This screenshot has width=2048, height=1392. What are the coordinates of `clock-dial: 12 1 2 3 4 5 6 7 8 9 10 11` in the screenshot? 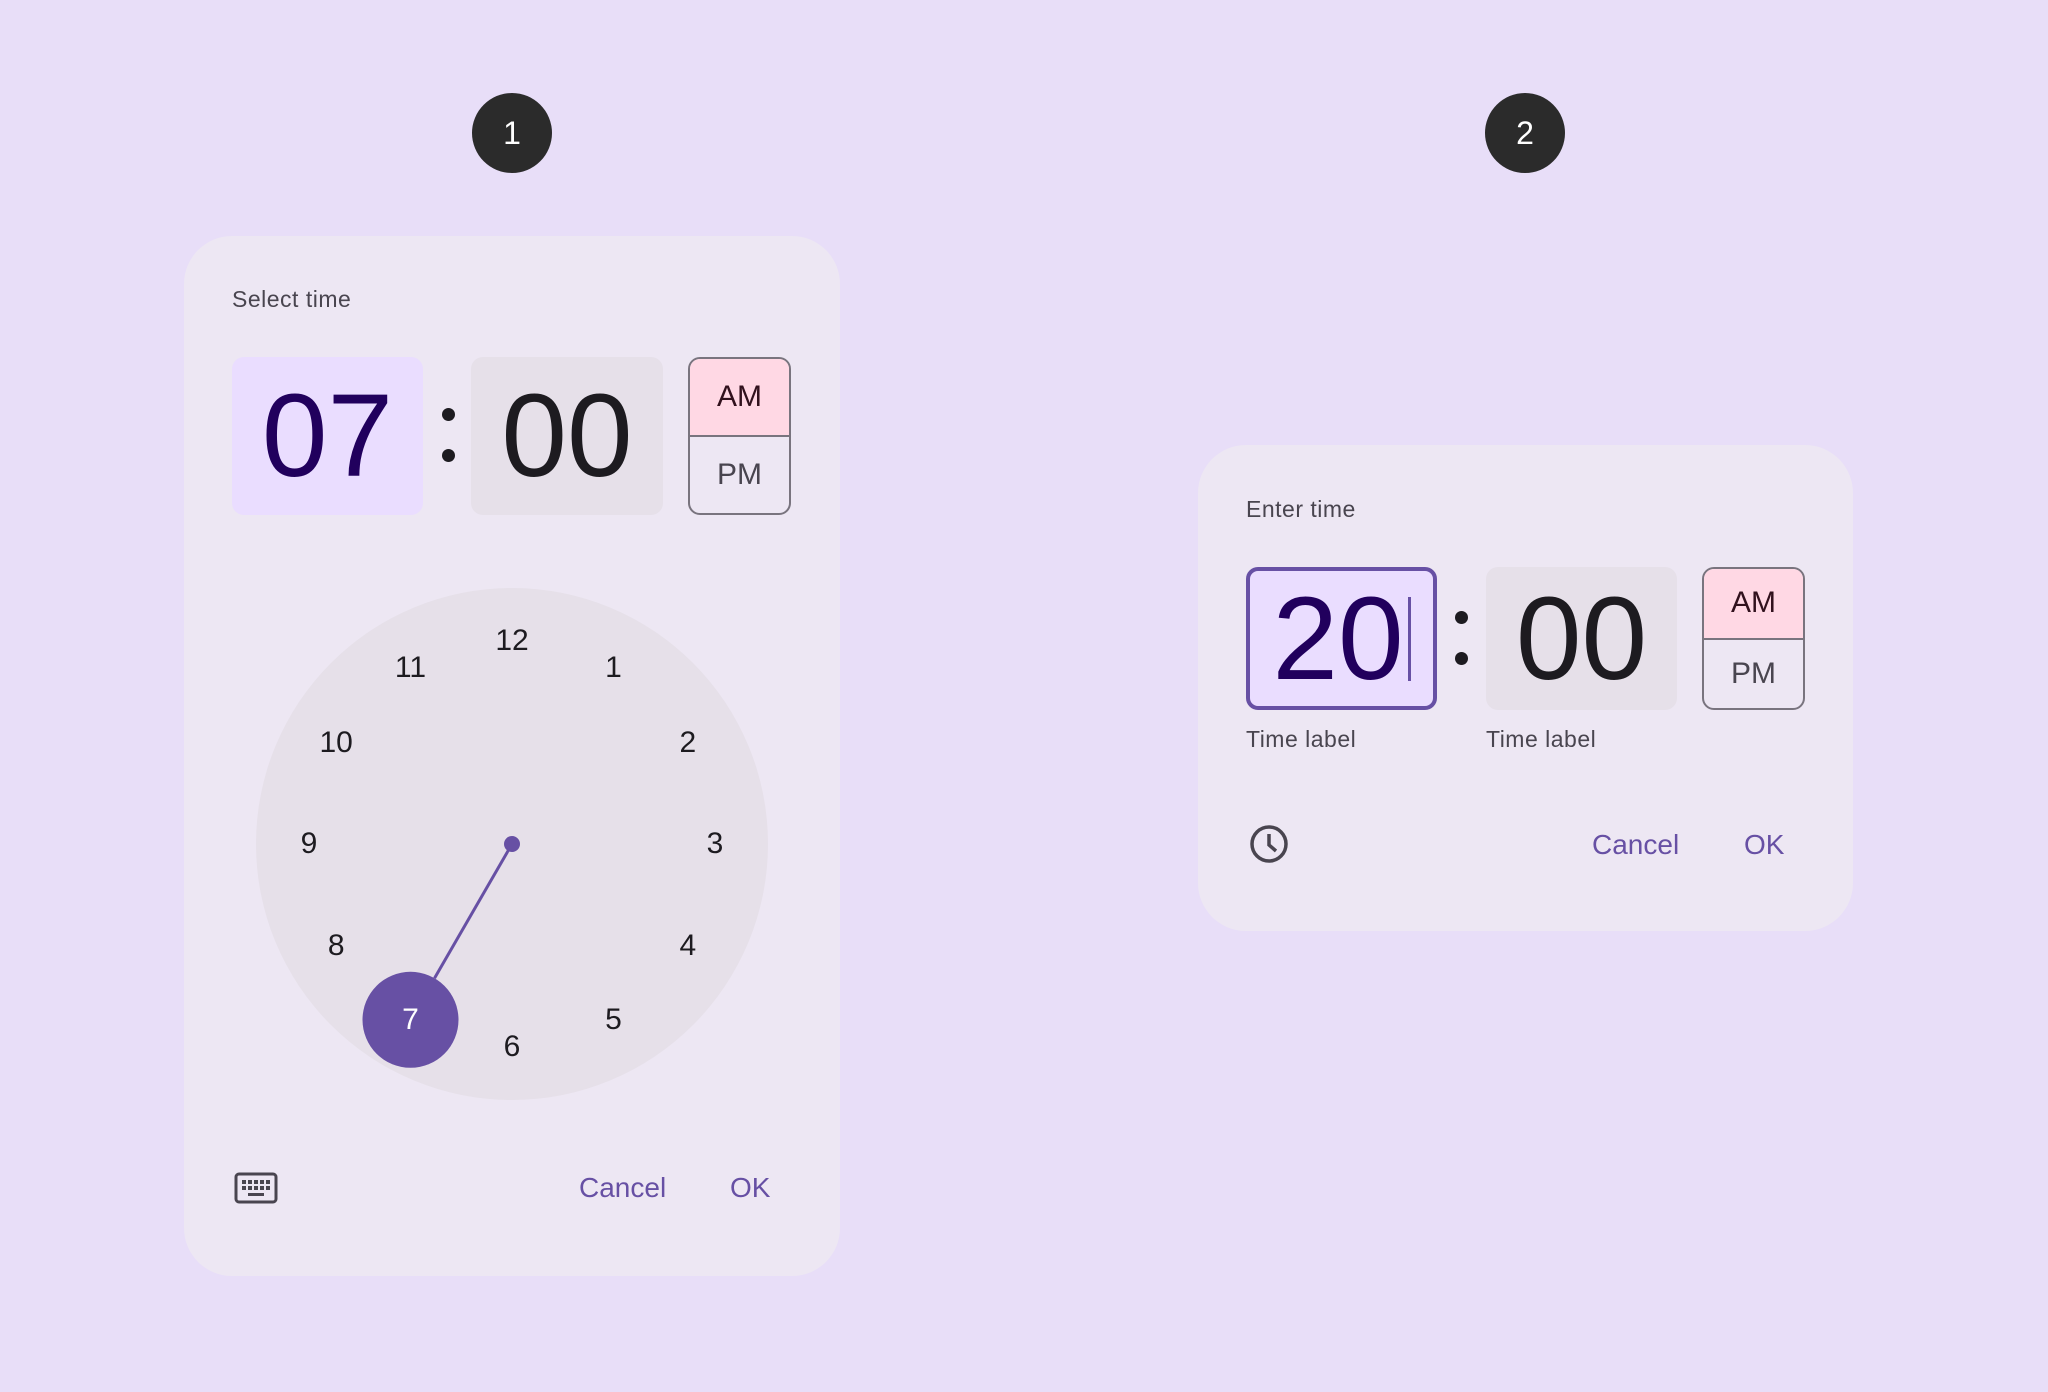 It's located at (512, 844).